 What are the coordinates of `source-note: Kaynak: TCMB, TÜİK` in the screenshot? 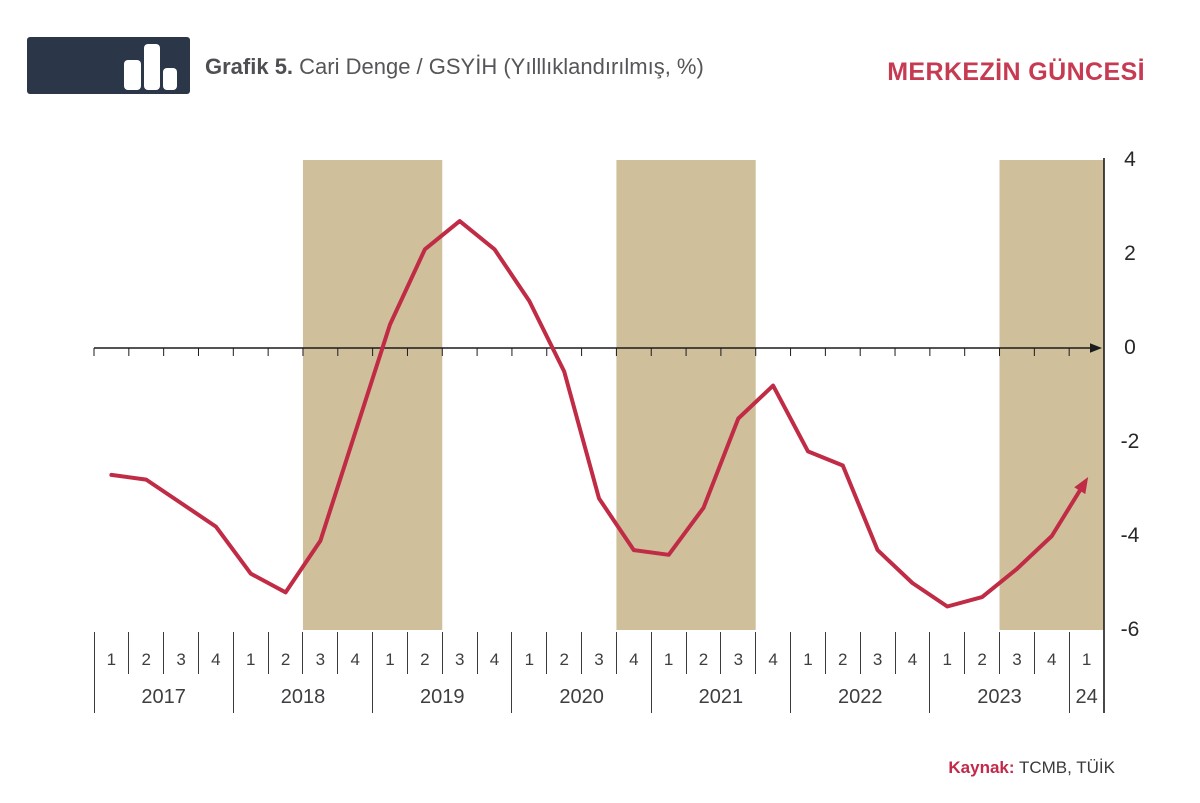 It's located at (1031, 768).